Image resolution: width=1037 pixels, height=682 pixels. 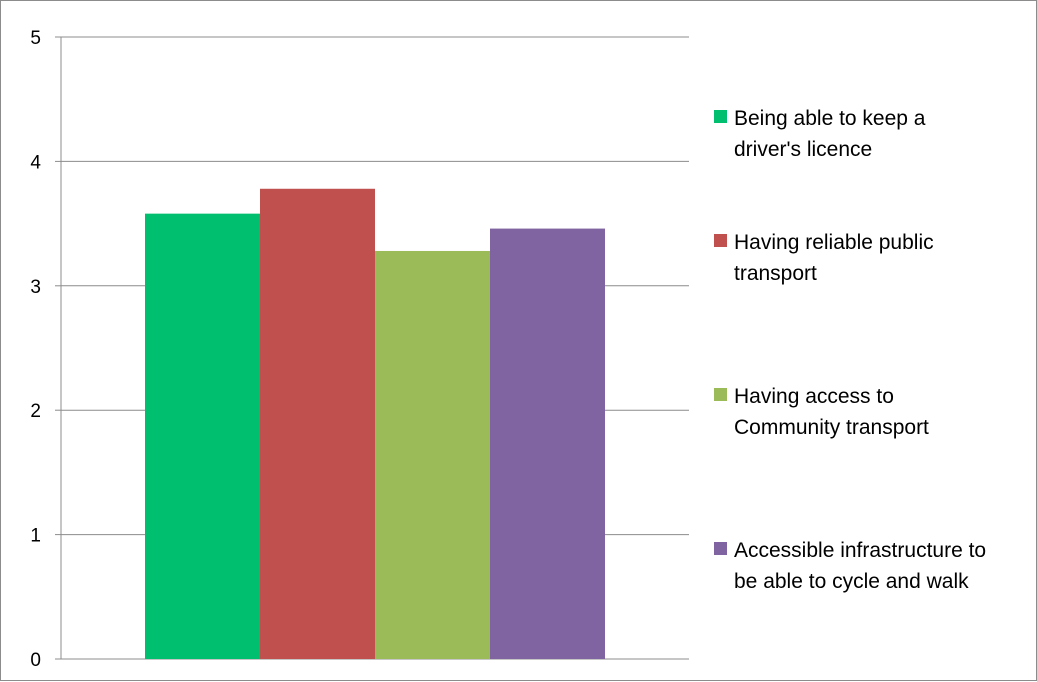 What do you see at coordinates (851, 581) in the screenshot?
I see `legend-label: be able to cycle and walk` at bounding box center [851, 581].